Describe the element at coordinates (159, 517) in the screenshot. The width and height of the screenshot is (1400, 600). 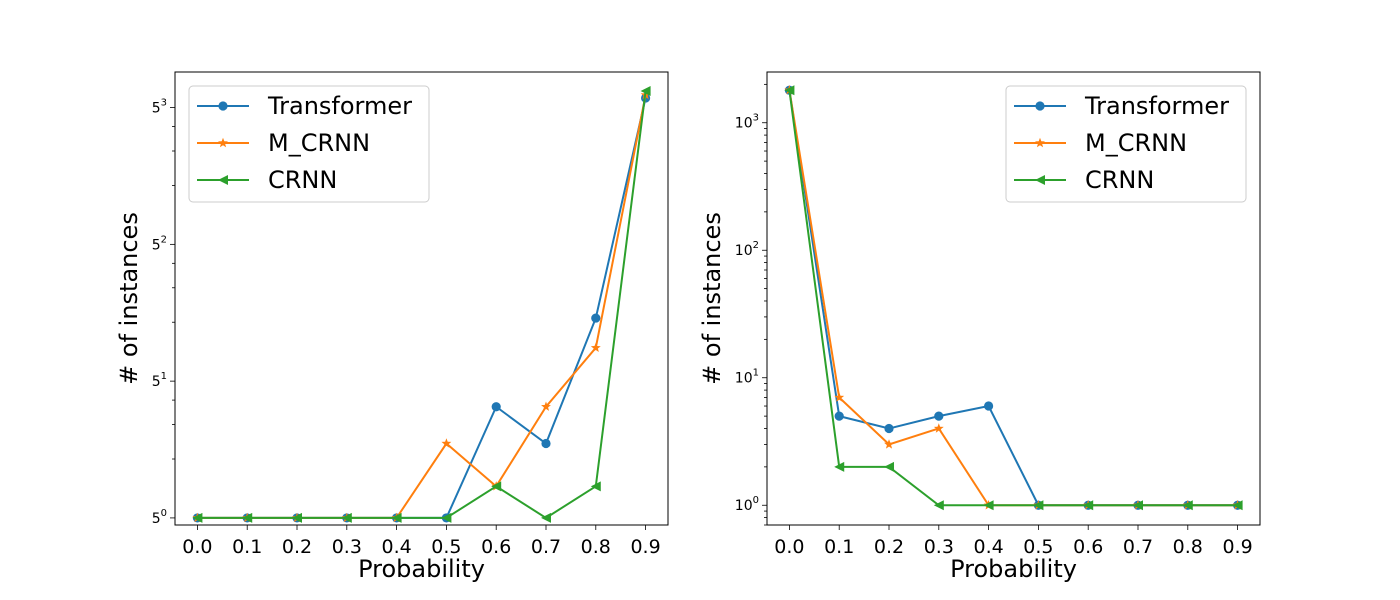
I see `y-tick-label: 50` at that location.